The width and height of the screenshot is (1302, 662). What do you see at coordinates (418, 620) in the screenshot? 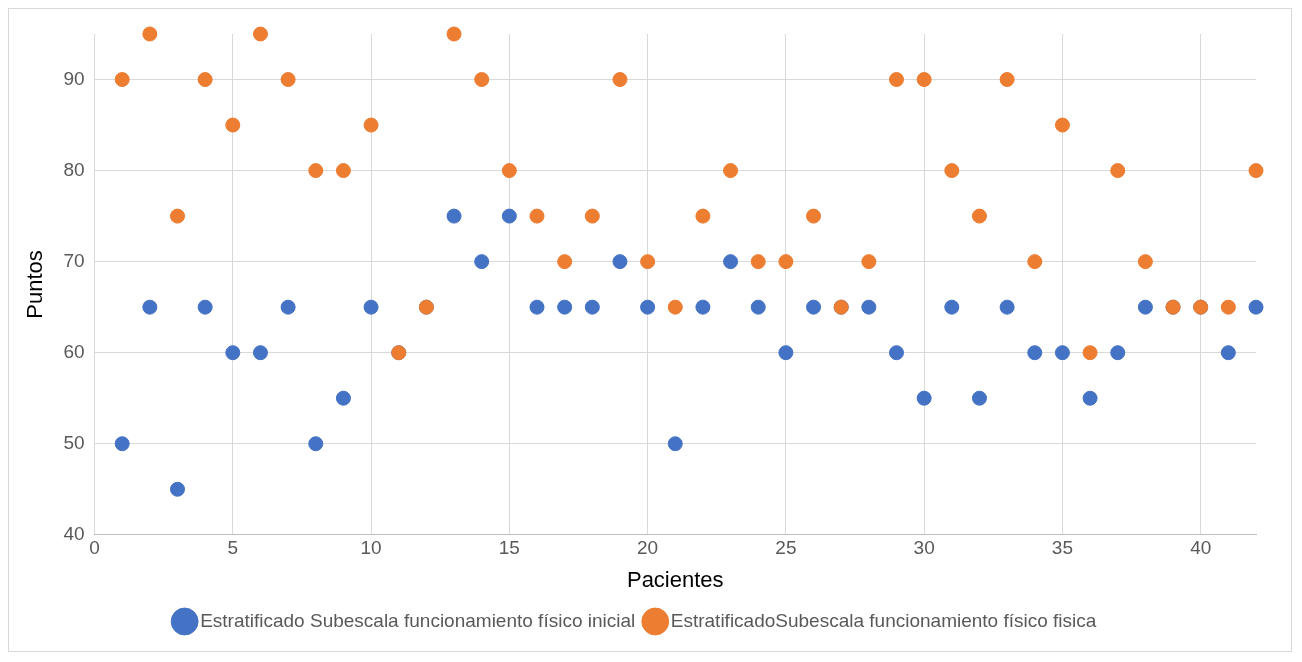
I see `legend-label: Estratificado Subescala funcionamiento físico inicial` at bounding box center [418, 620].